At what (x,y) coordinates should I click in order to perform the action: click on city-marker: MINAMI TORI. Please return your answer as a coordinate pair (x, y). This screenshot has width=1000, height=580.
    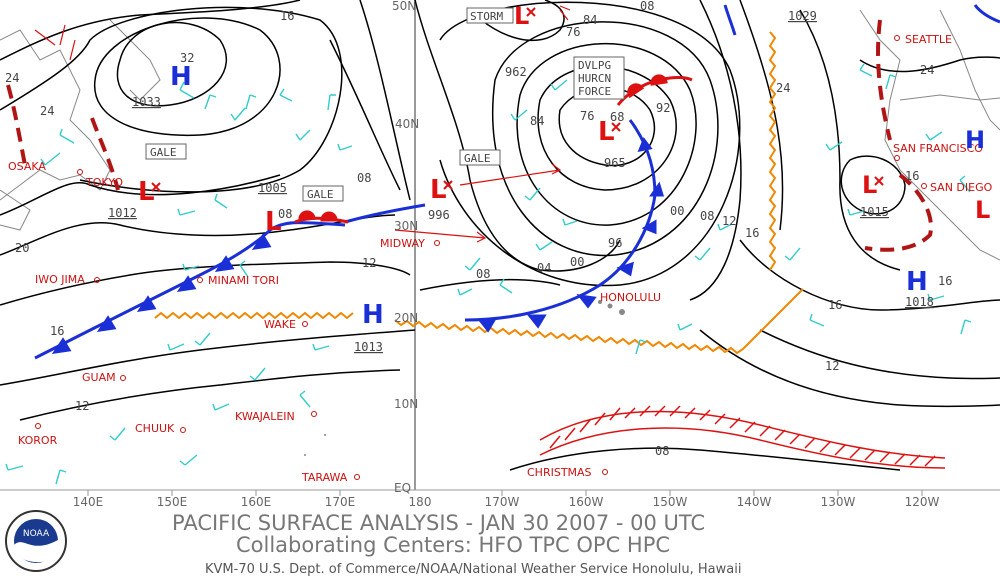
    Looking at the image, I should click on (238, 280).